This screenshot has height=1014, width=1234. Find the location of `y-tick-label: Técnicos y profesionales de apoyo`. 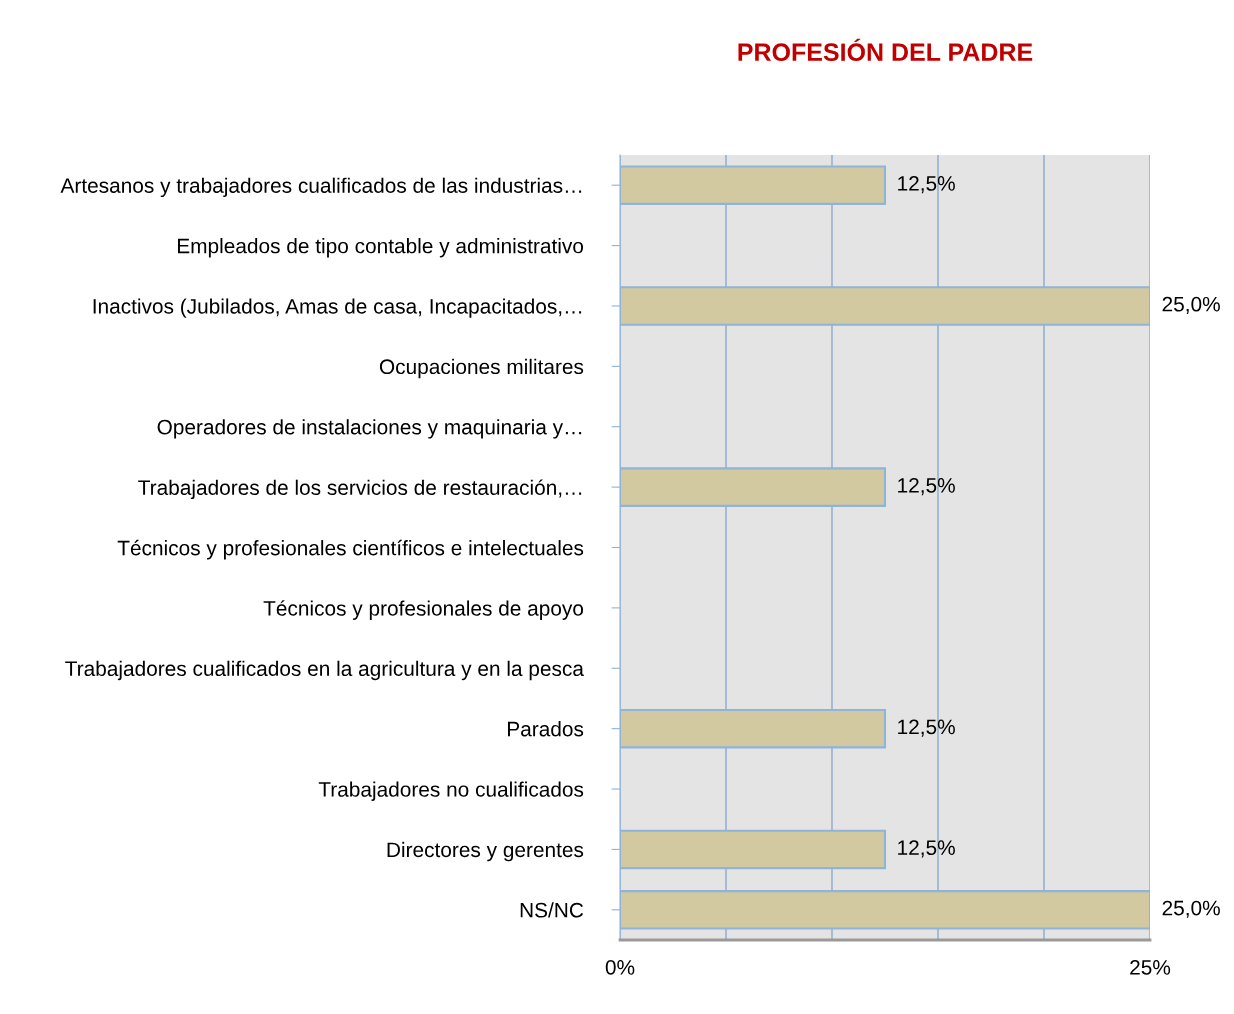

y-tick-label: Técnicos y profesionales de apoyo is located at coordinates (423, 610).